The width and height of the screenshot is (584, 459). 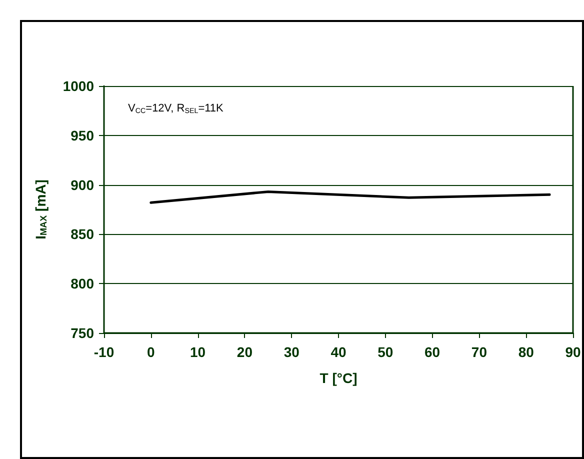 What do you see at coordinates (386, 352) in the screenshot?
I see `x-tick-label: 50` at bounding box center [386, 352].